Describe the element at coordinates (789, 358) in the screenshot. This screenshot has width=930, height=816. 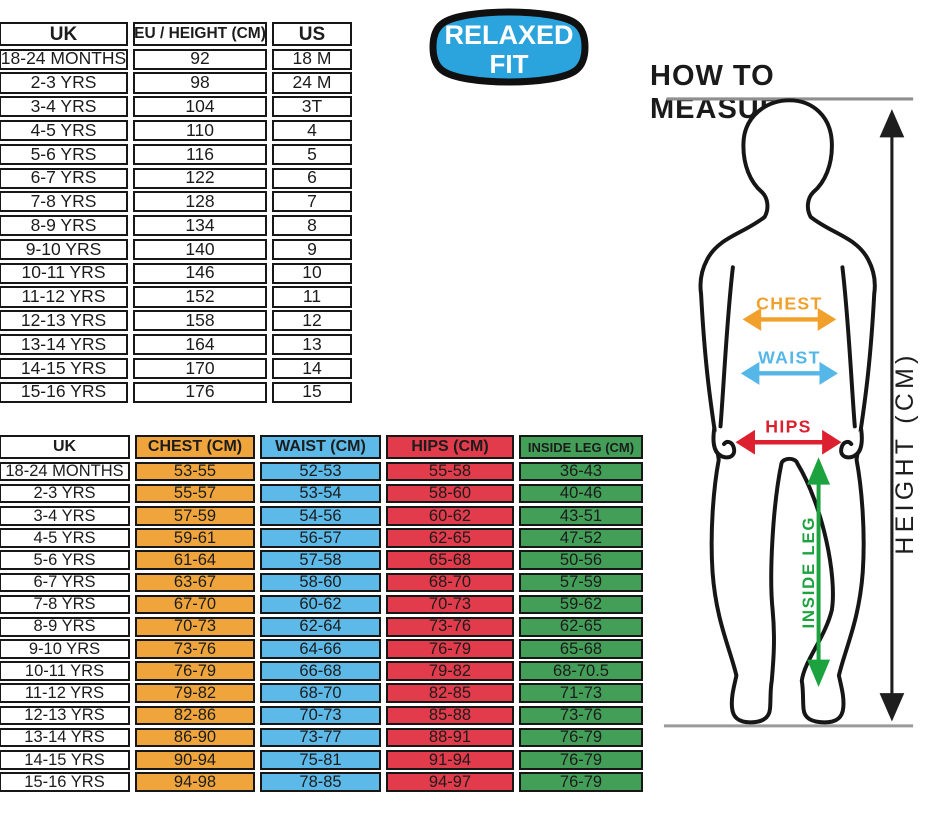
I see `waist-label: WAIST` at that location.